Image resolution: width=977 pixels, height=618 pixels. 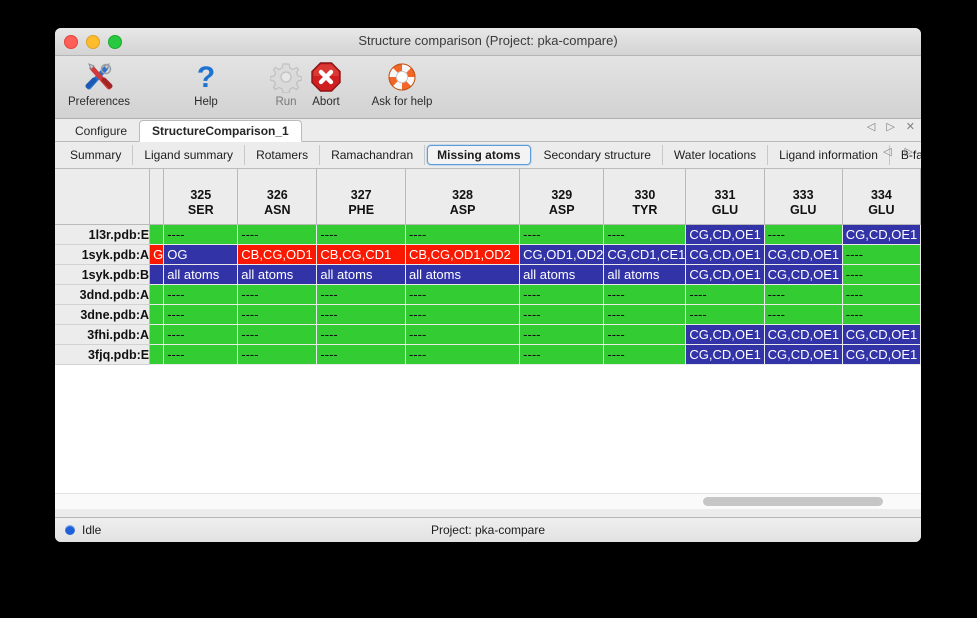 I want to click on table-cell: OG, so click(x=201, y=254).